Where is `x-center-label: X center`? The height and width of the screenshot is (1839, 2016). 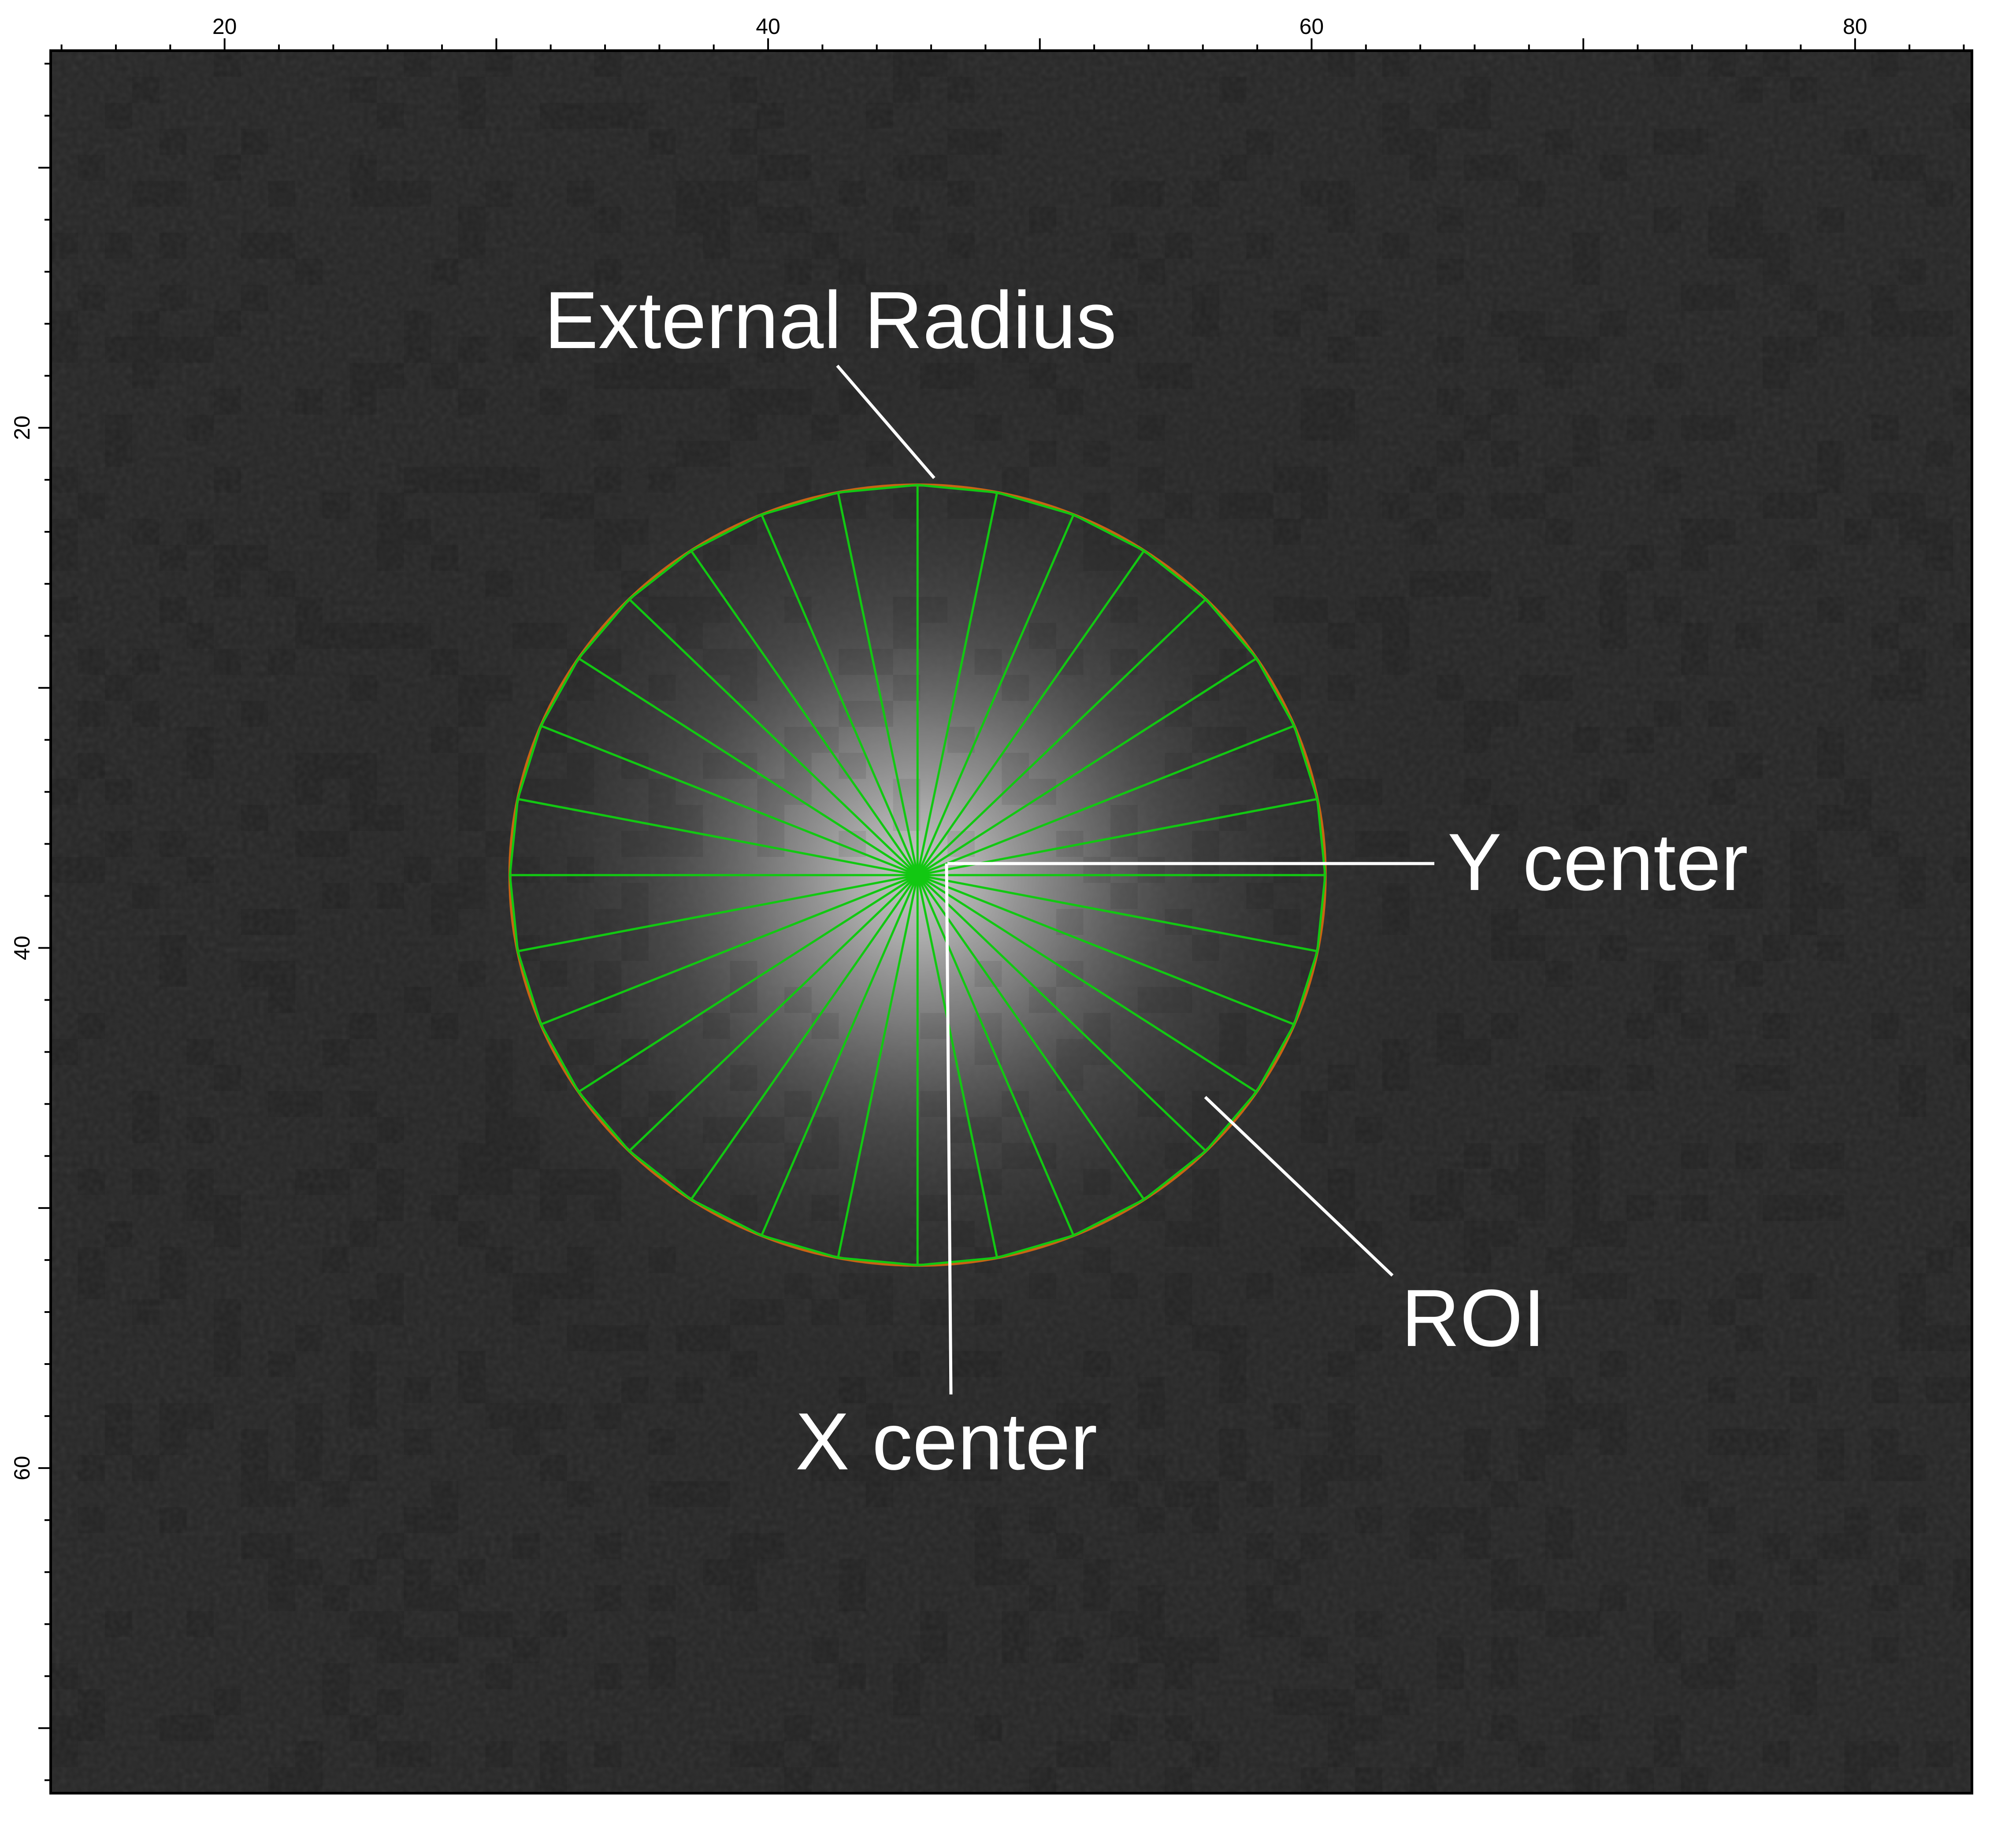
x-center-label: X center is located at coordinates (946, 1441).